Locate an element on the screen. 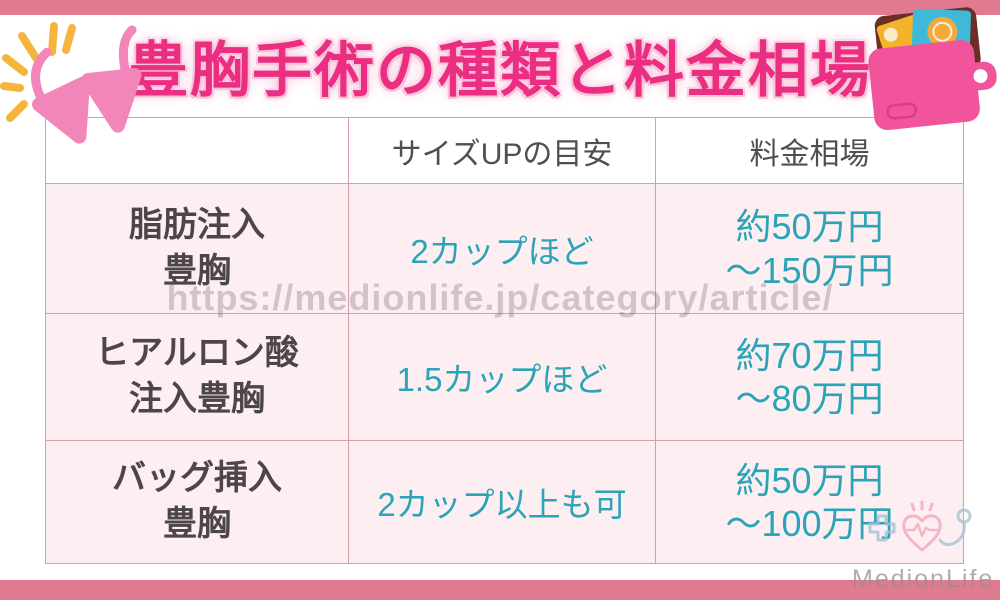 This screenshot has height=600, width=1000. page-title: 豊胸手術の種類と料金相場 is located at coordinates (500, 70).